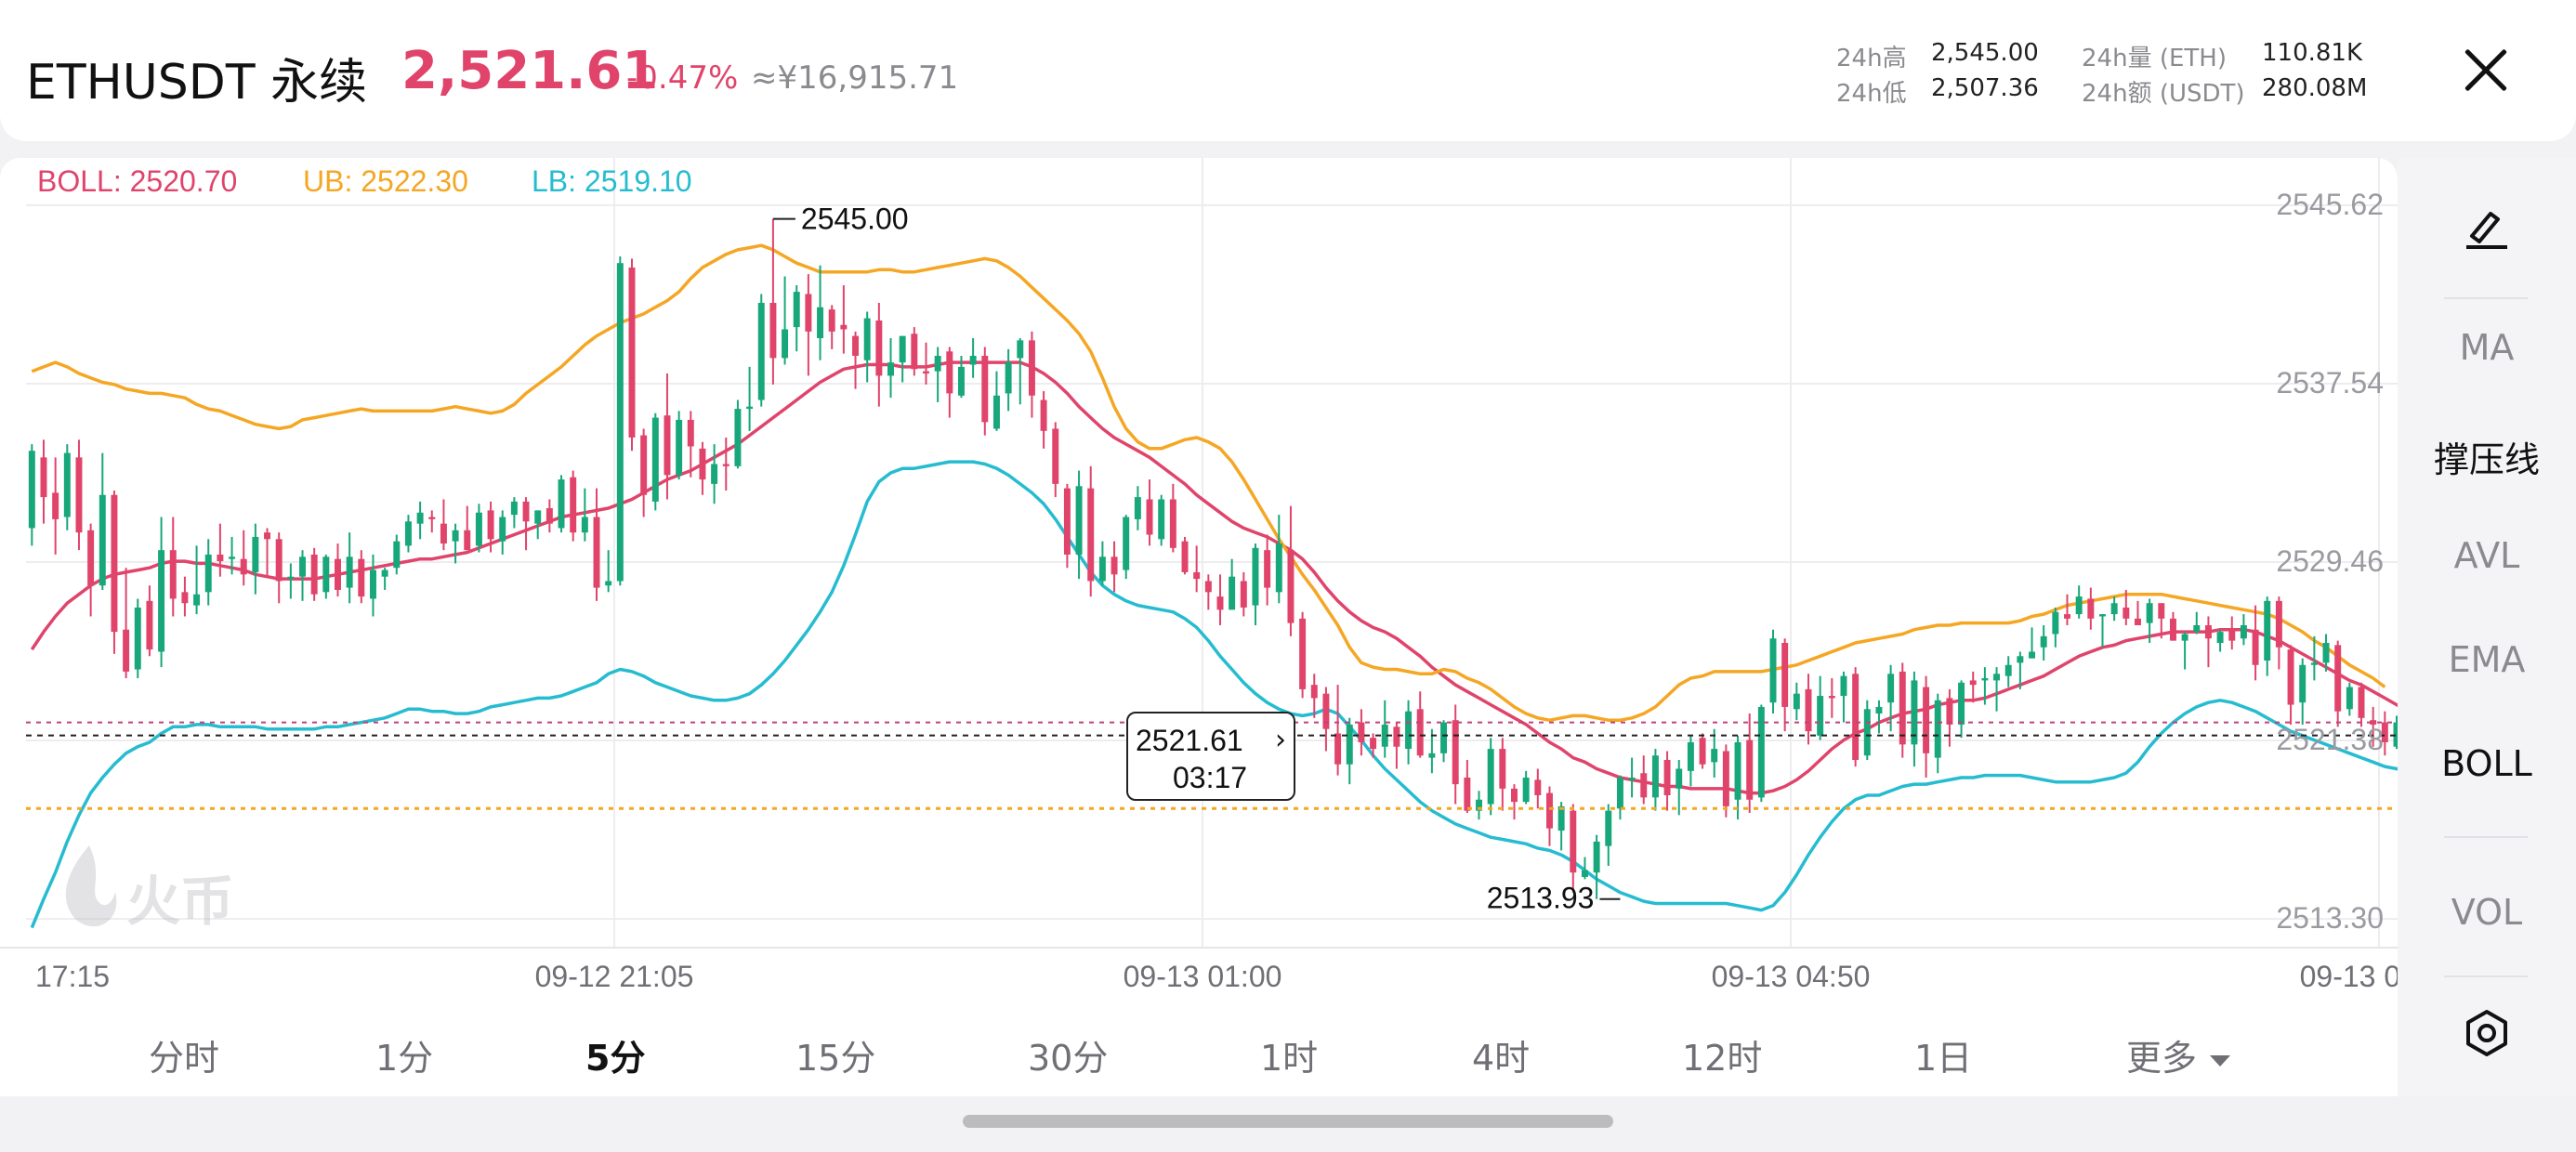 The width and height of the screenshot is (2576, 1152). I want to click on high-marker: 2545.00, so click(855, 219).